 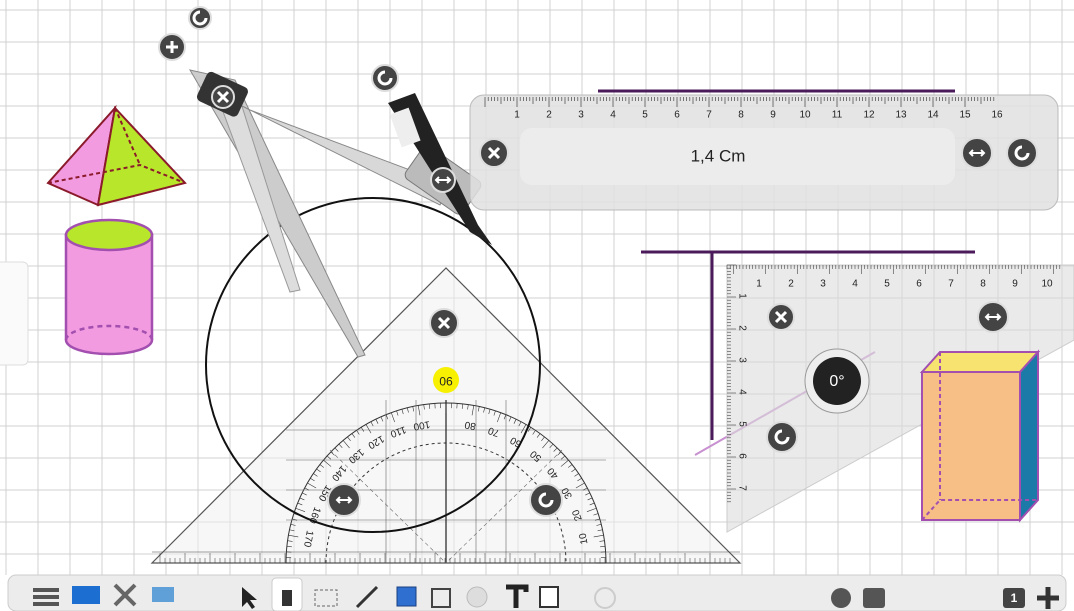 I want to click on ruler-stretch, so click(x=977, y=153).